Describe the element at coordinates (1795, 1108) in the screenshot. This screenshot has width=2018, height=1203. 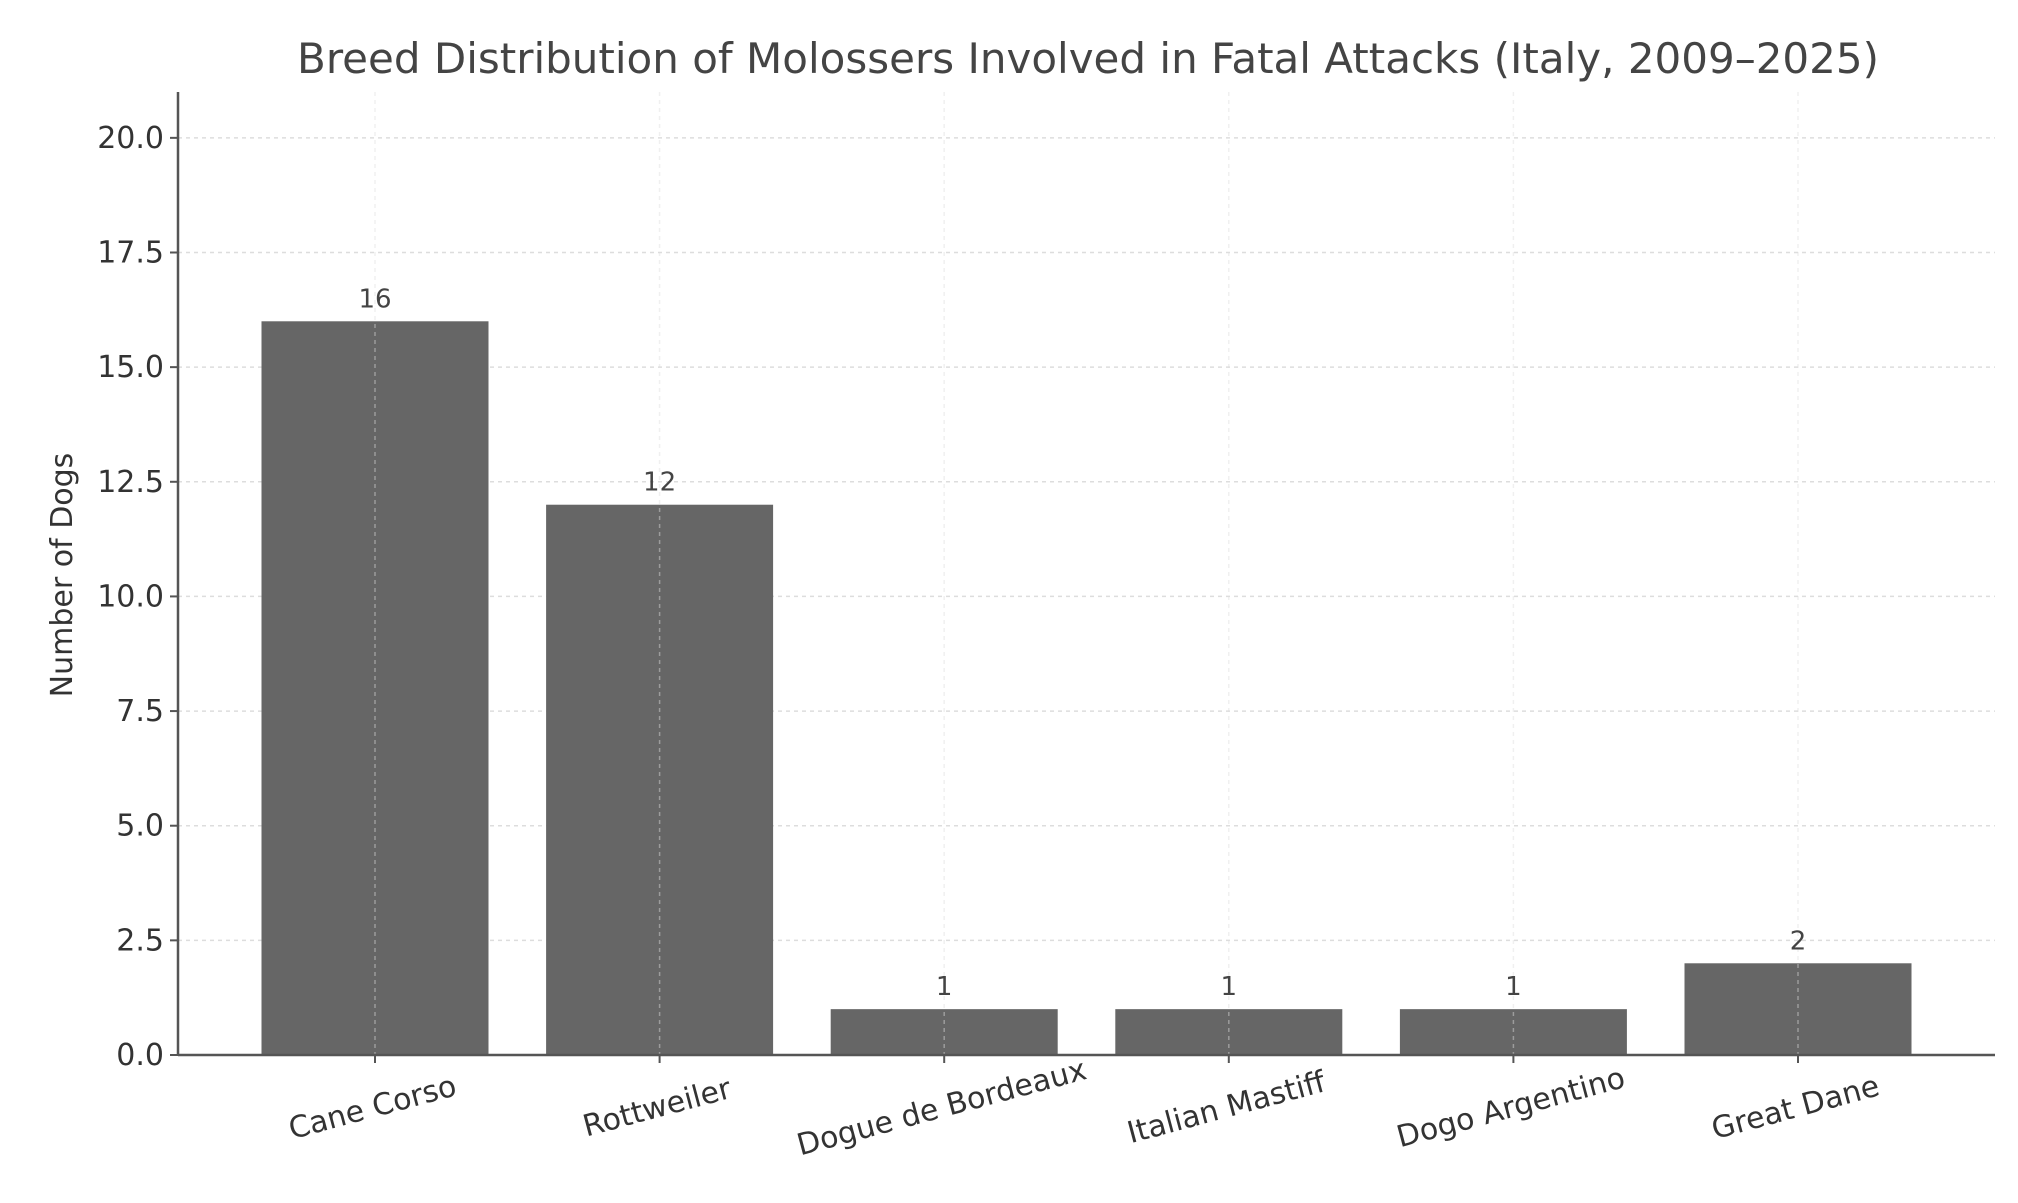
I see `x-tick-label: Great Dane` at that location.